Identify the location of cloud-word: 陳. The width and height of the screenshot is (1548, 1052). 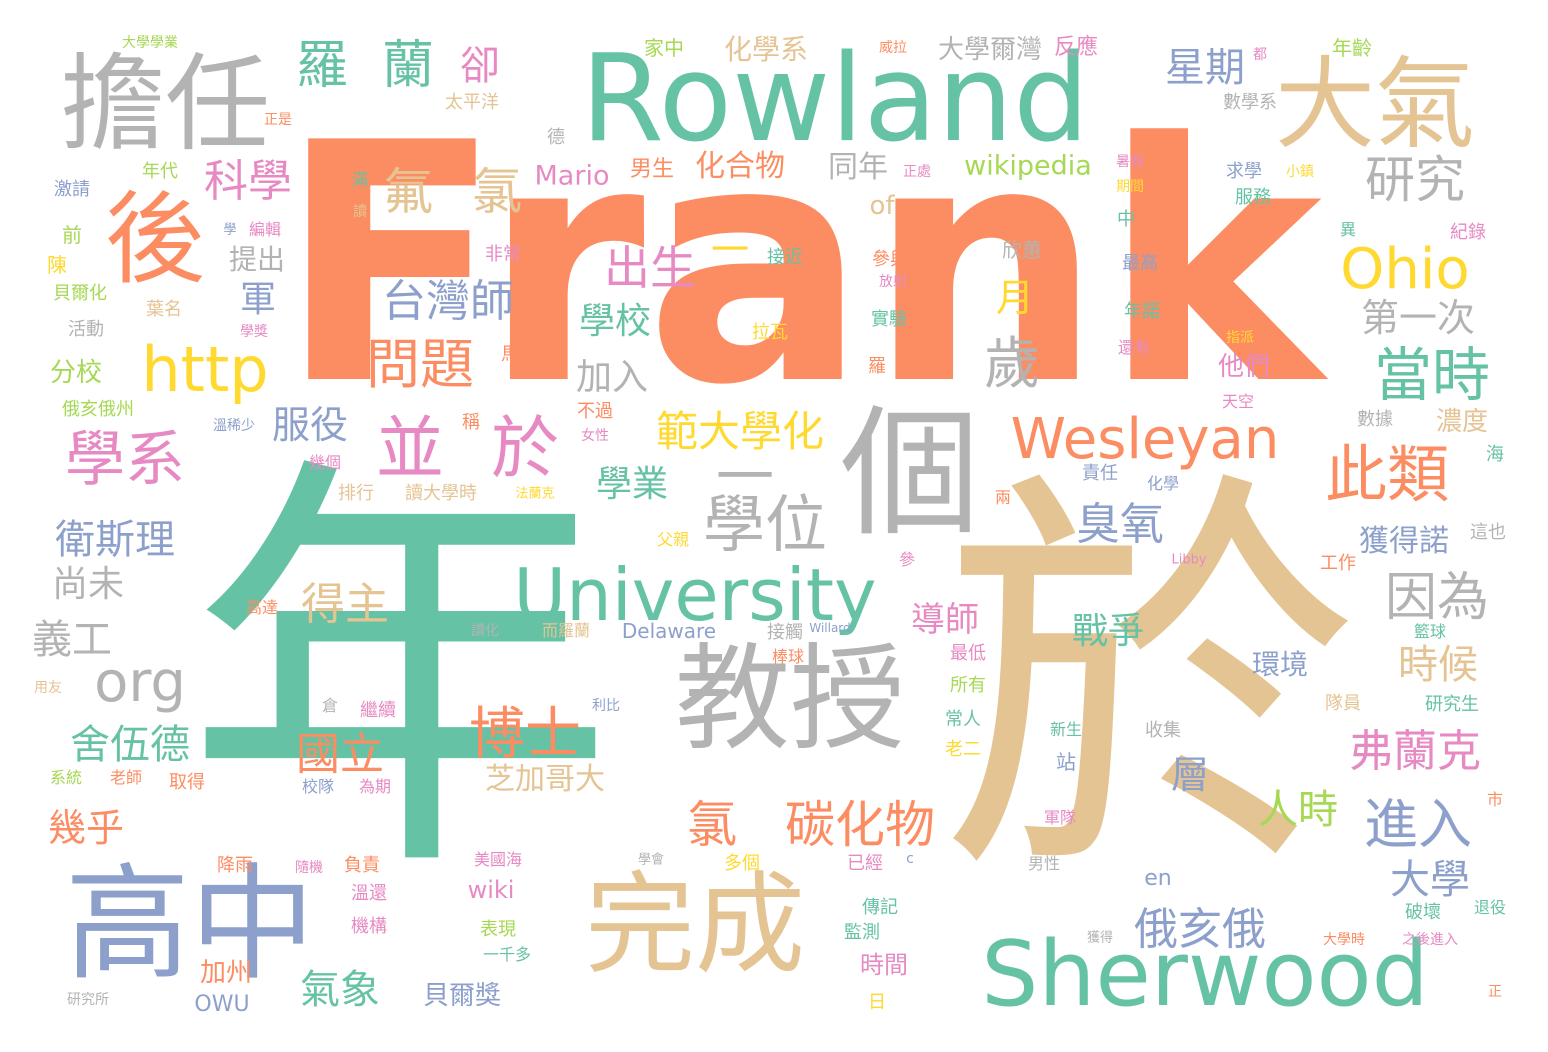
(57, 265).